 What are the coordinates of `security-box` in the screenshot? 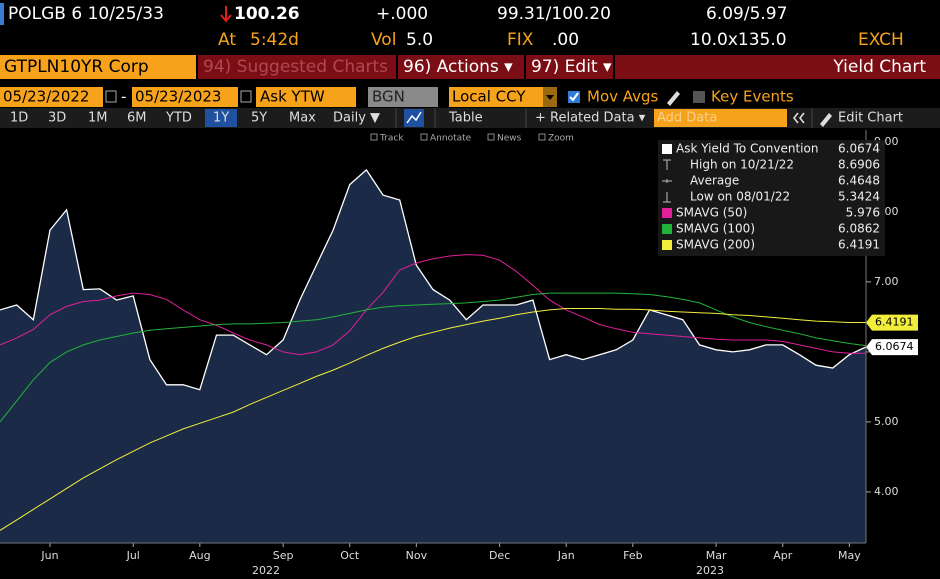 It's located at (98, 67).